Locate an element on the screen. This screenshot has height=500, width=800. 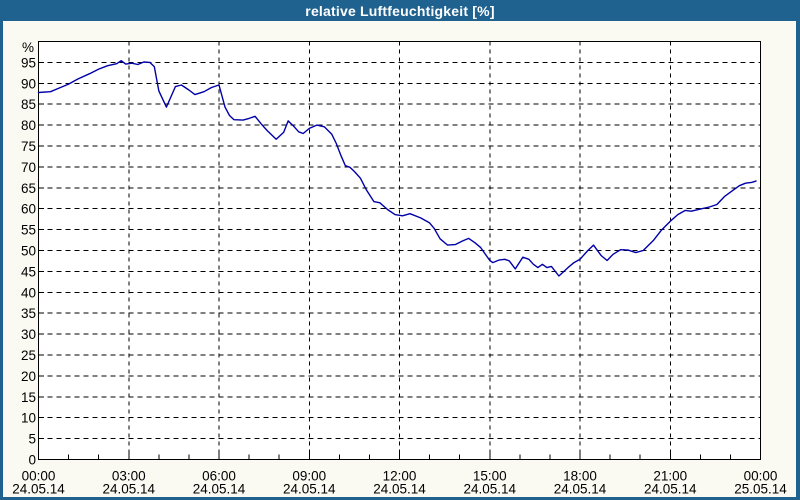
y-tick-label: 70 is located at coordinates (28, 167).